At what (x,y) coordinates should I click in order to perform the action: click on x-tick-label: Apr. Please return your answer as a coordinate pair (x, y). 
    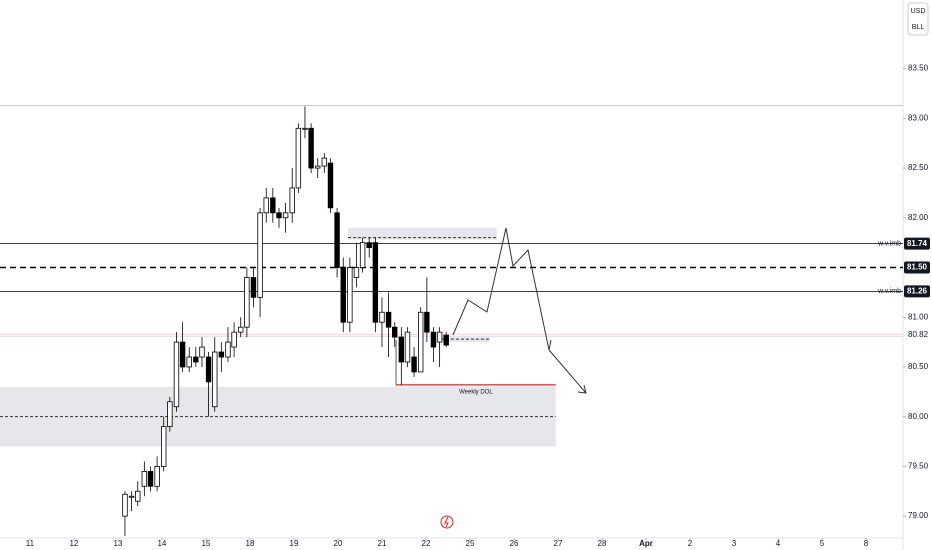
    Looking at the image, I should click on (646, 543).